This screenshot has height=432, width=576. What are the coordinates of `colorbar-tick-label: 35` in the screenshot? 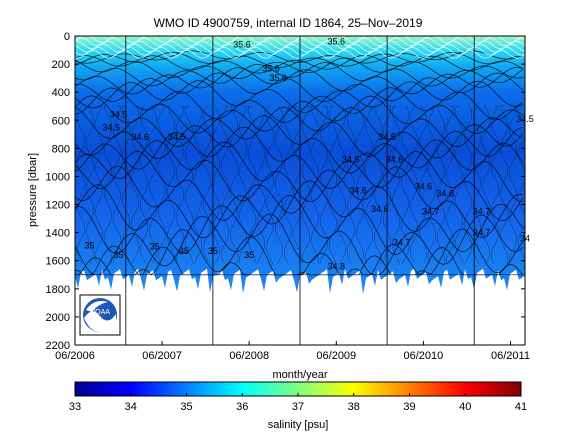 It's located at (186, 407).